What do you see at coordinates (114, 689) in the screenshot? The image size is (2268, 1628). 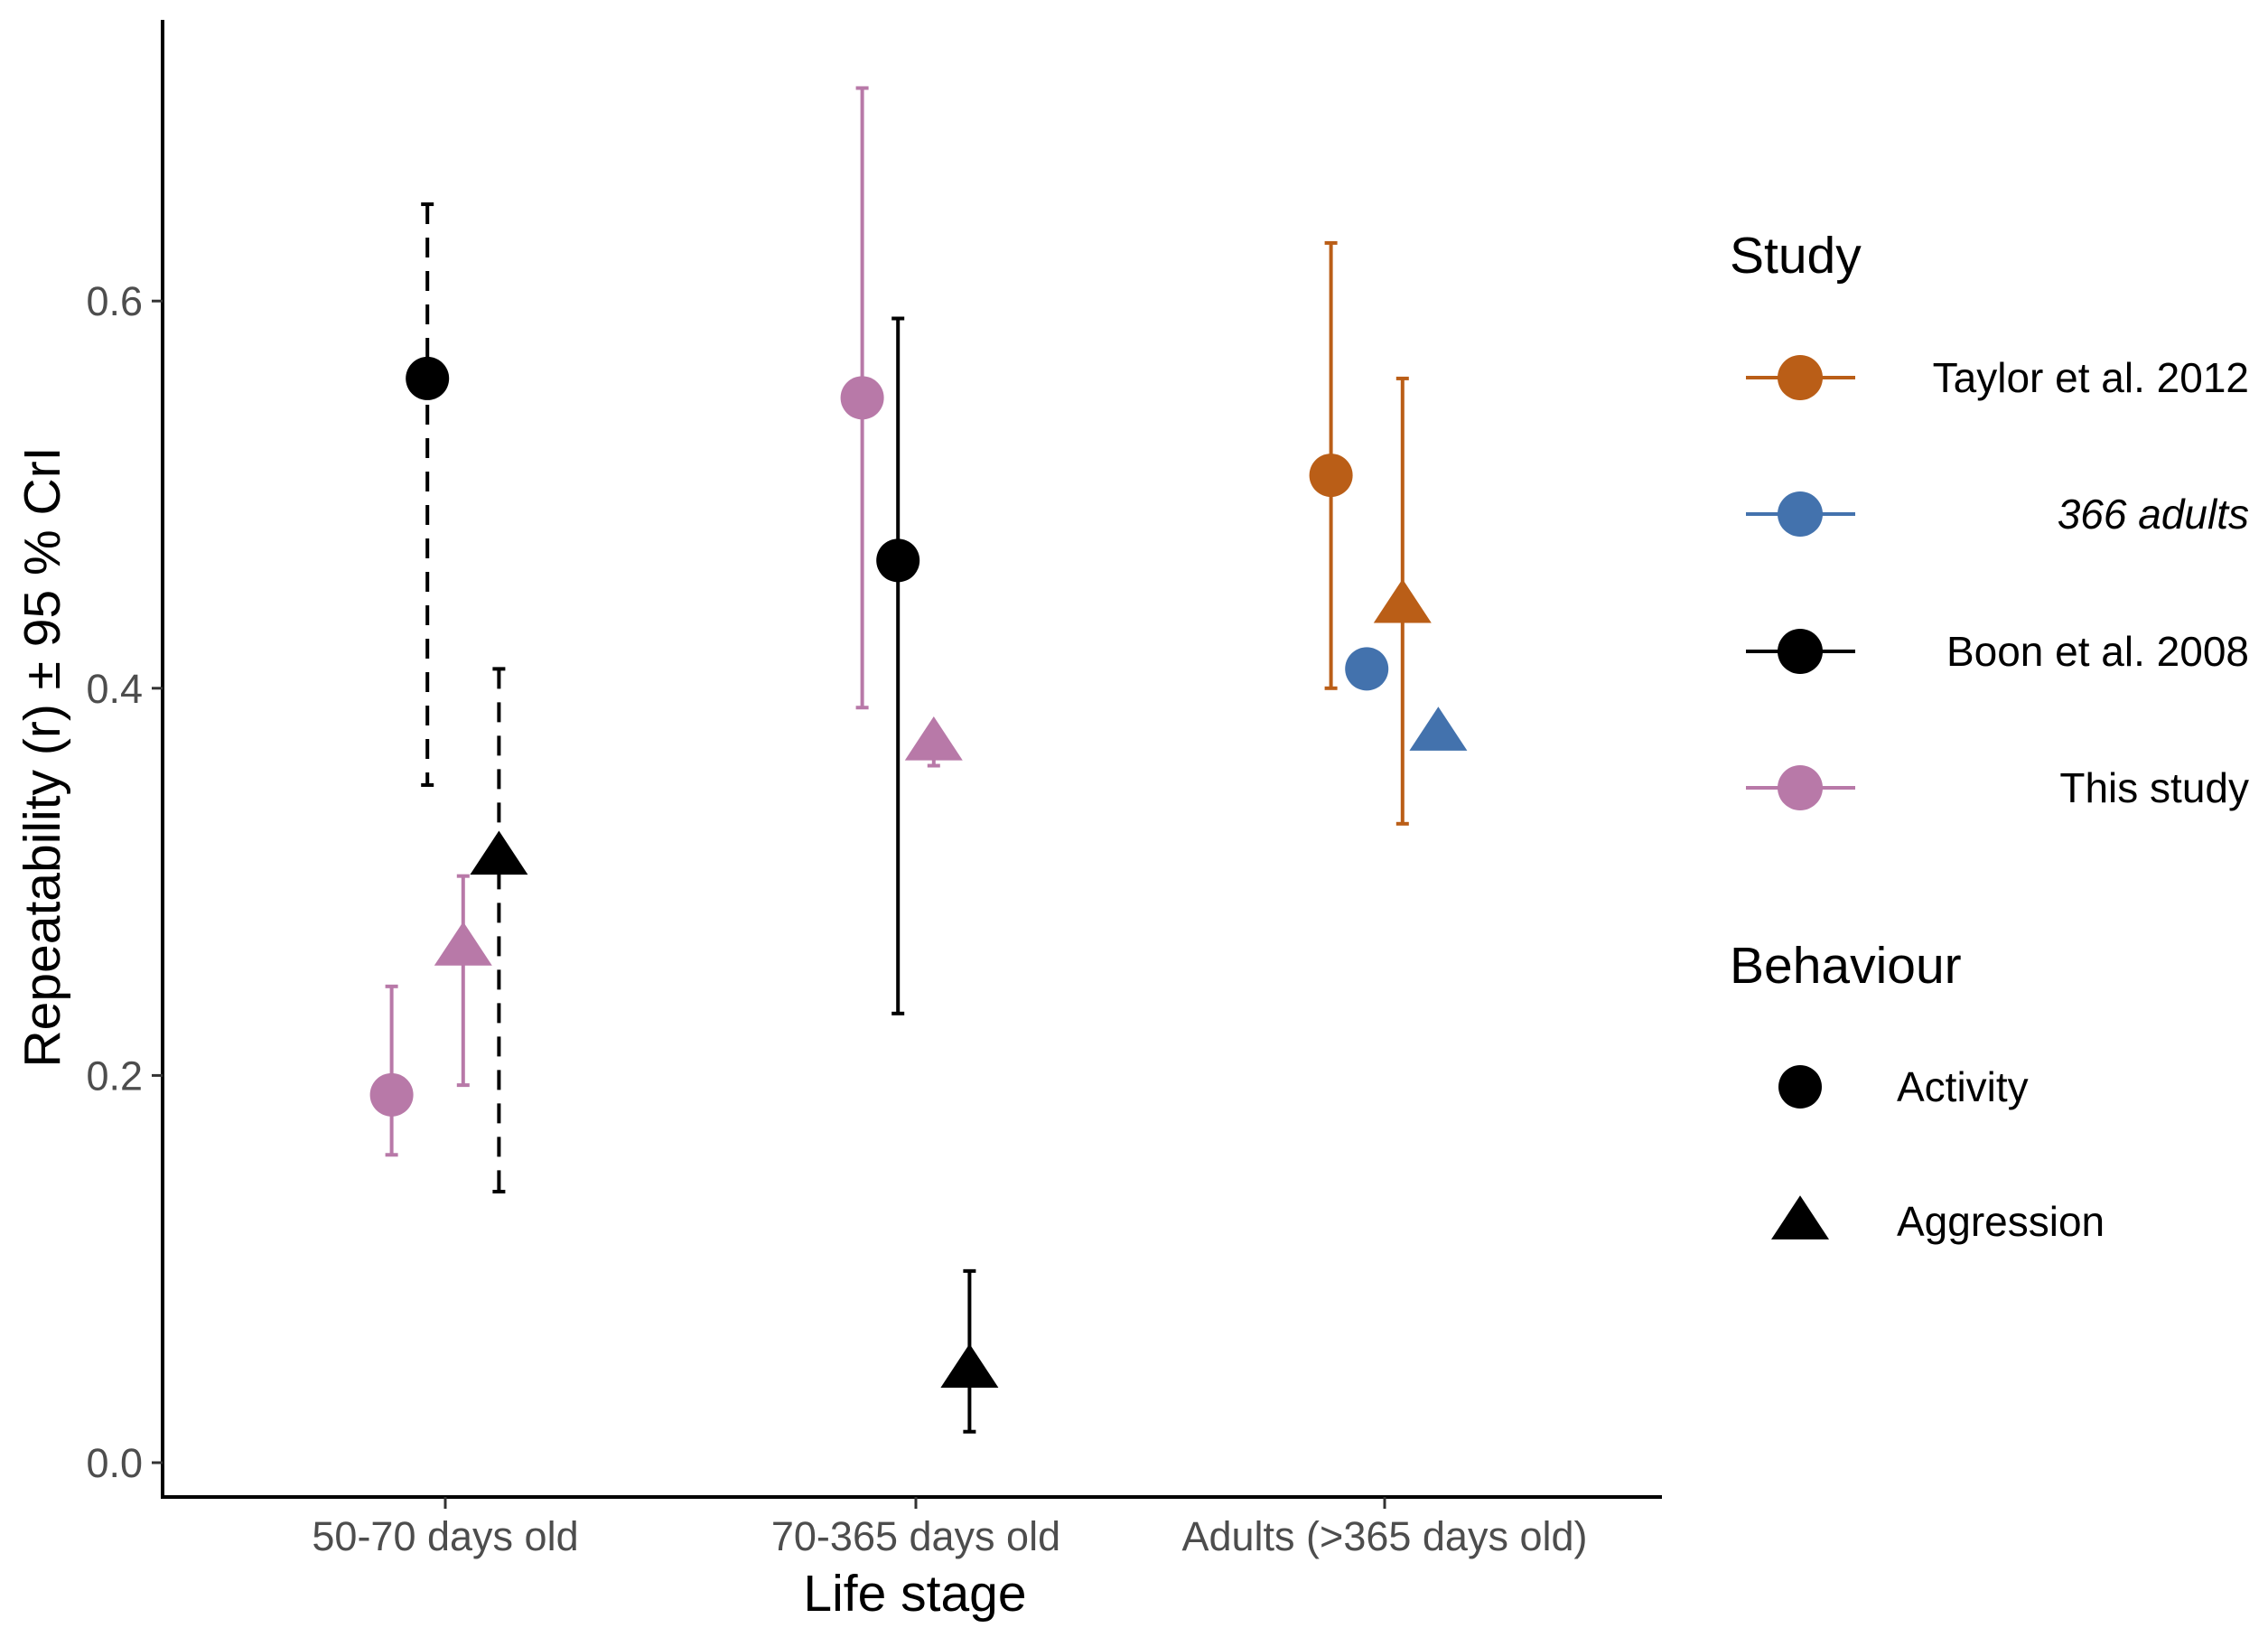 I see `y-tick-label: 0.4` at bounding box center [114, 689].